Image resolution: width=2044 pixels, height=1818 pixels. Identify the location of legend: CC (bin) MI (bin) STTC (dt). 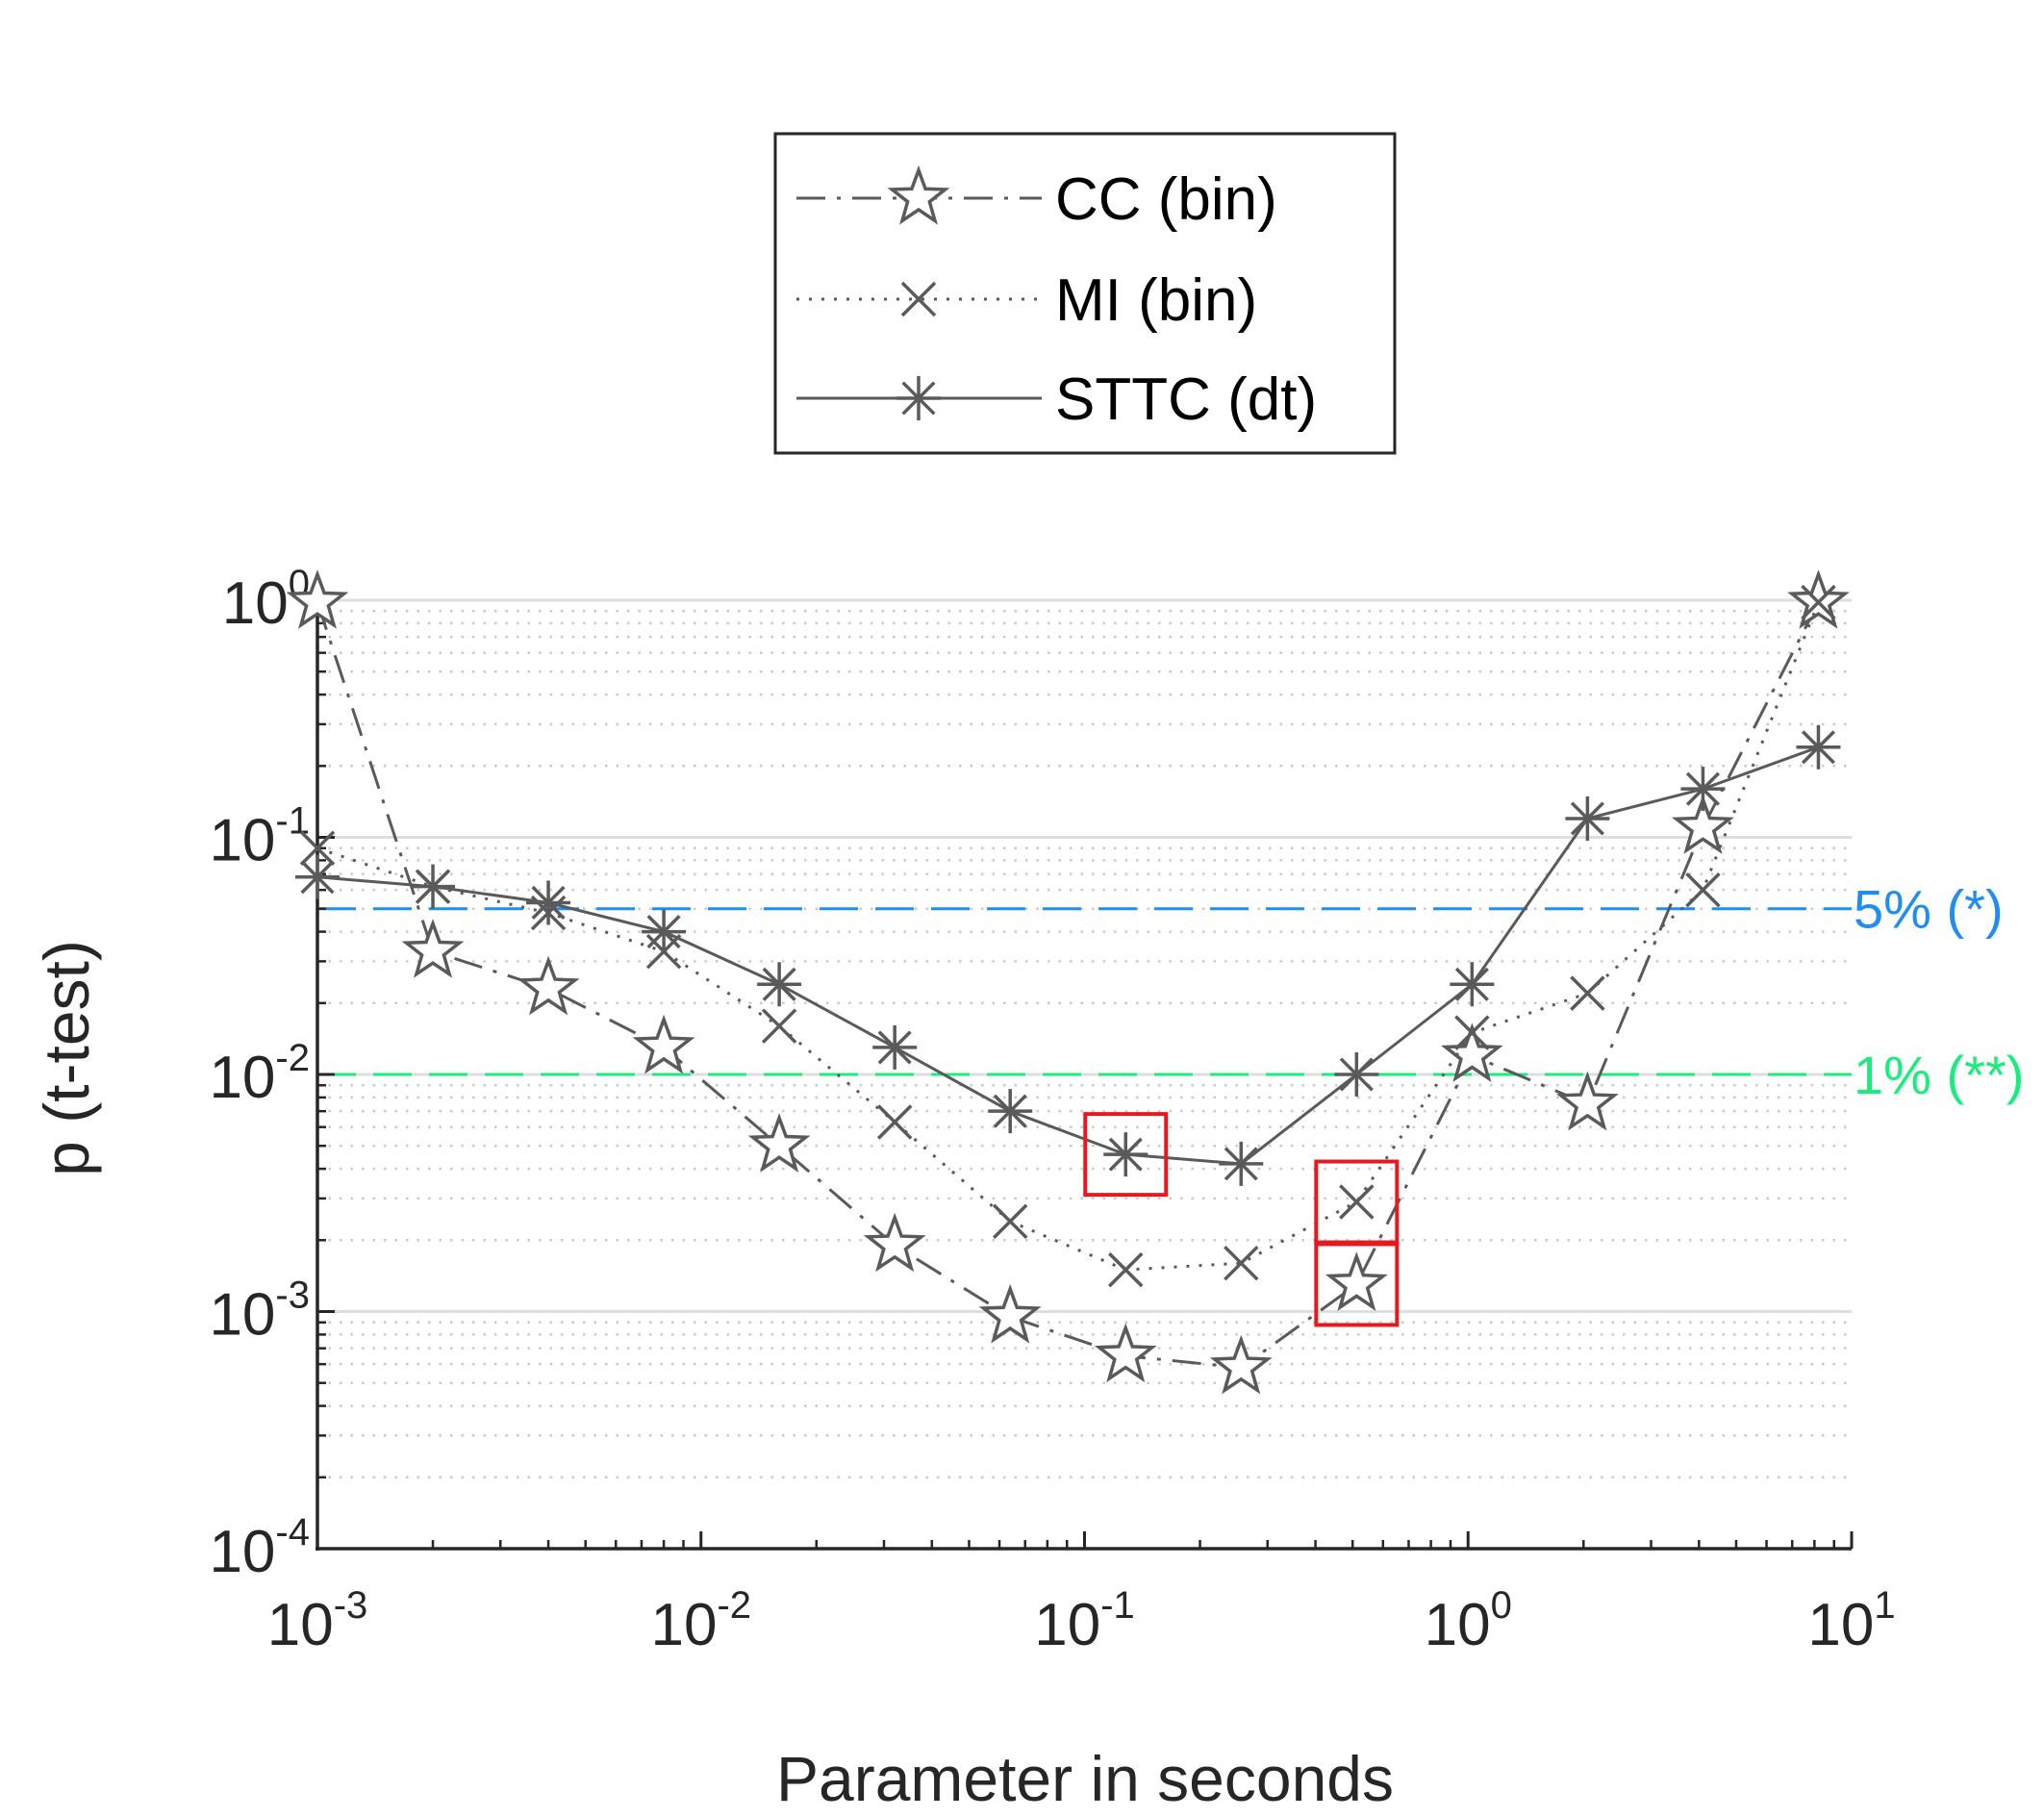
(1085, 293).